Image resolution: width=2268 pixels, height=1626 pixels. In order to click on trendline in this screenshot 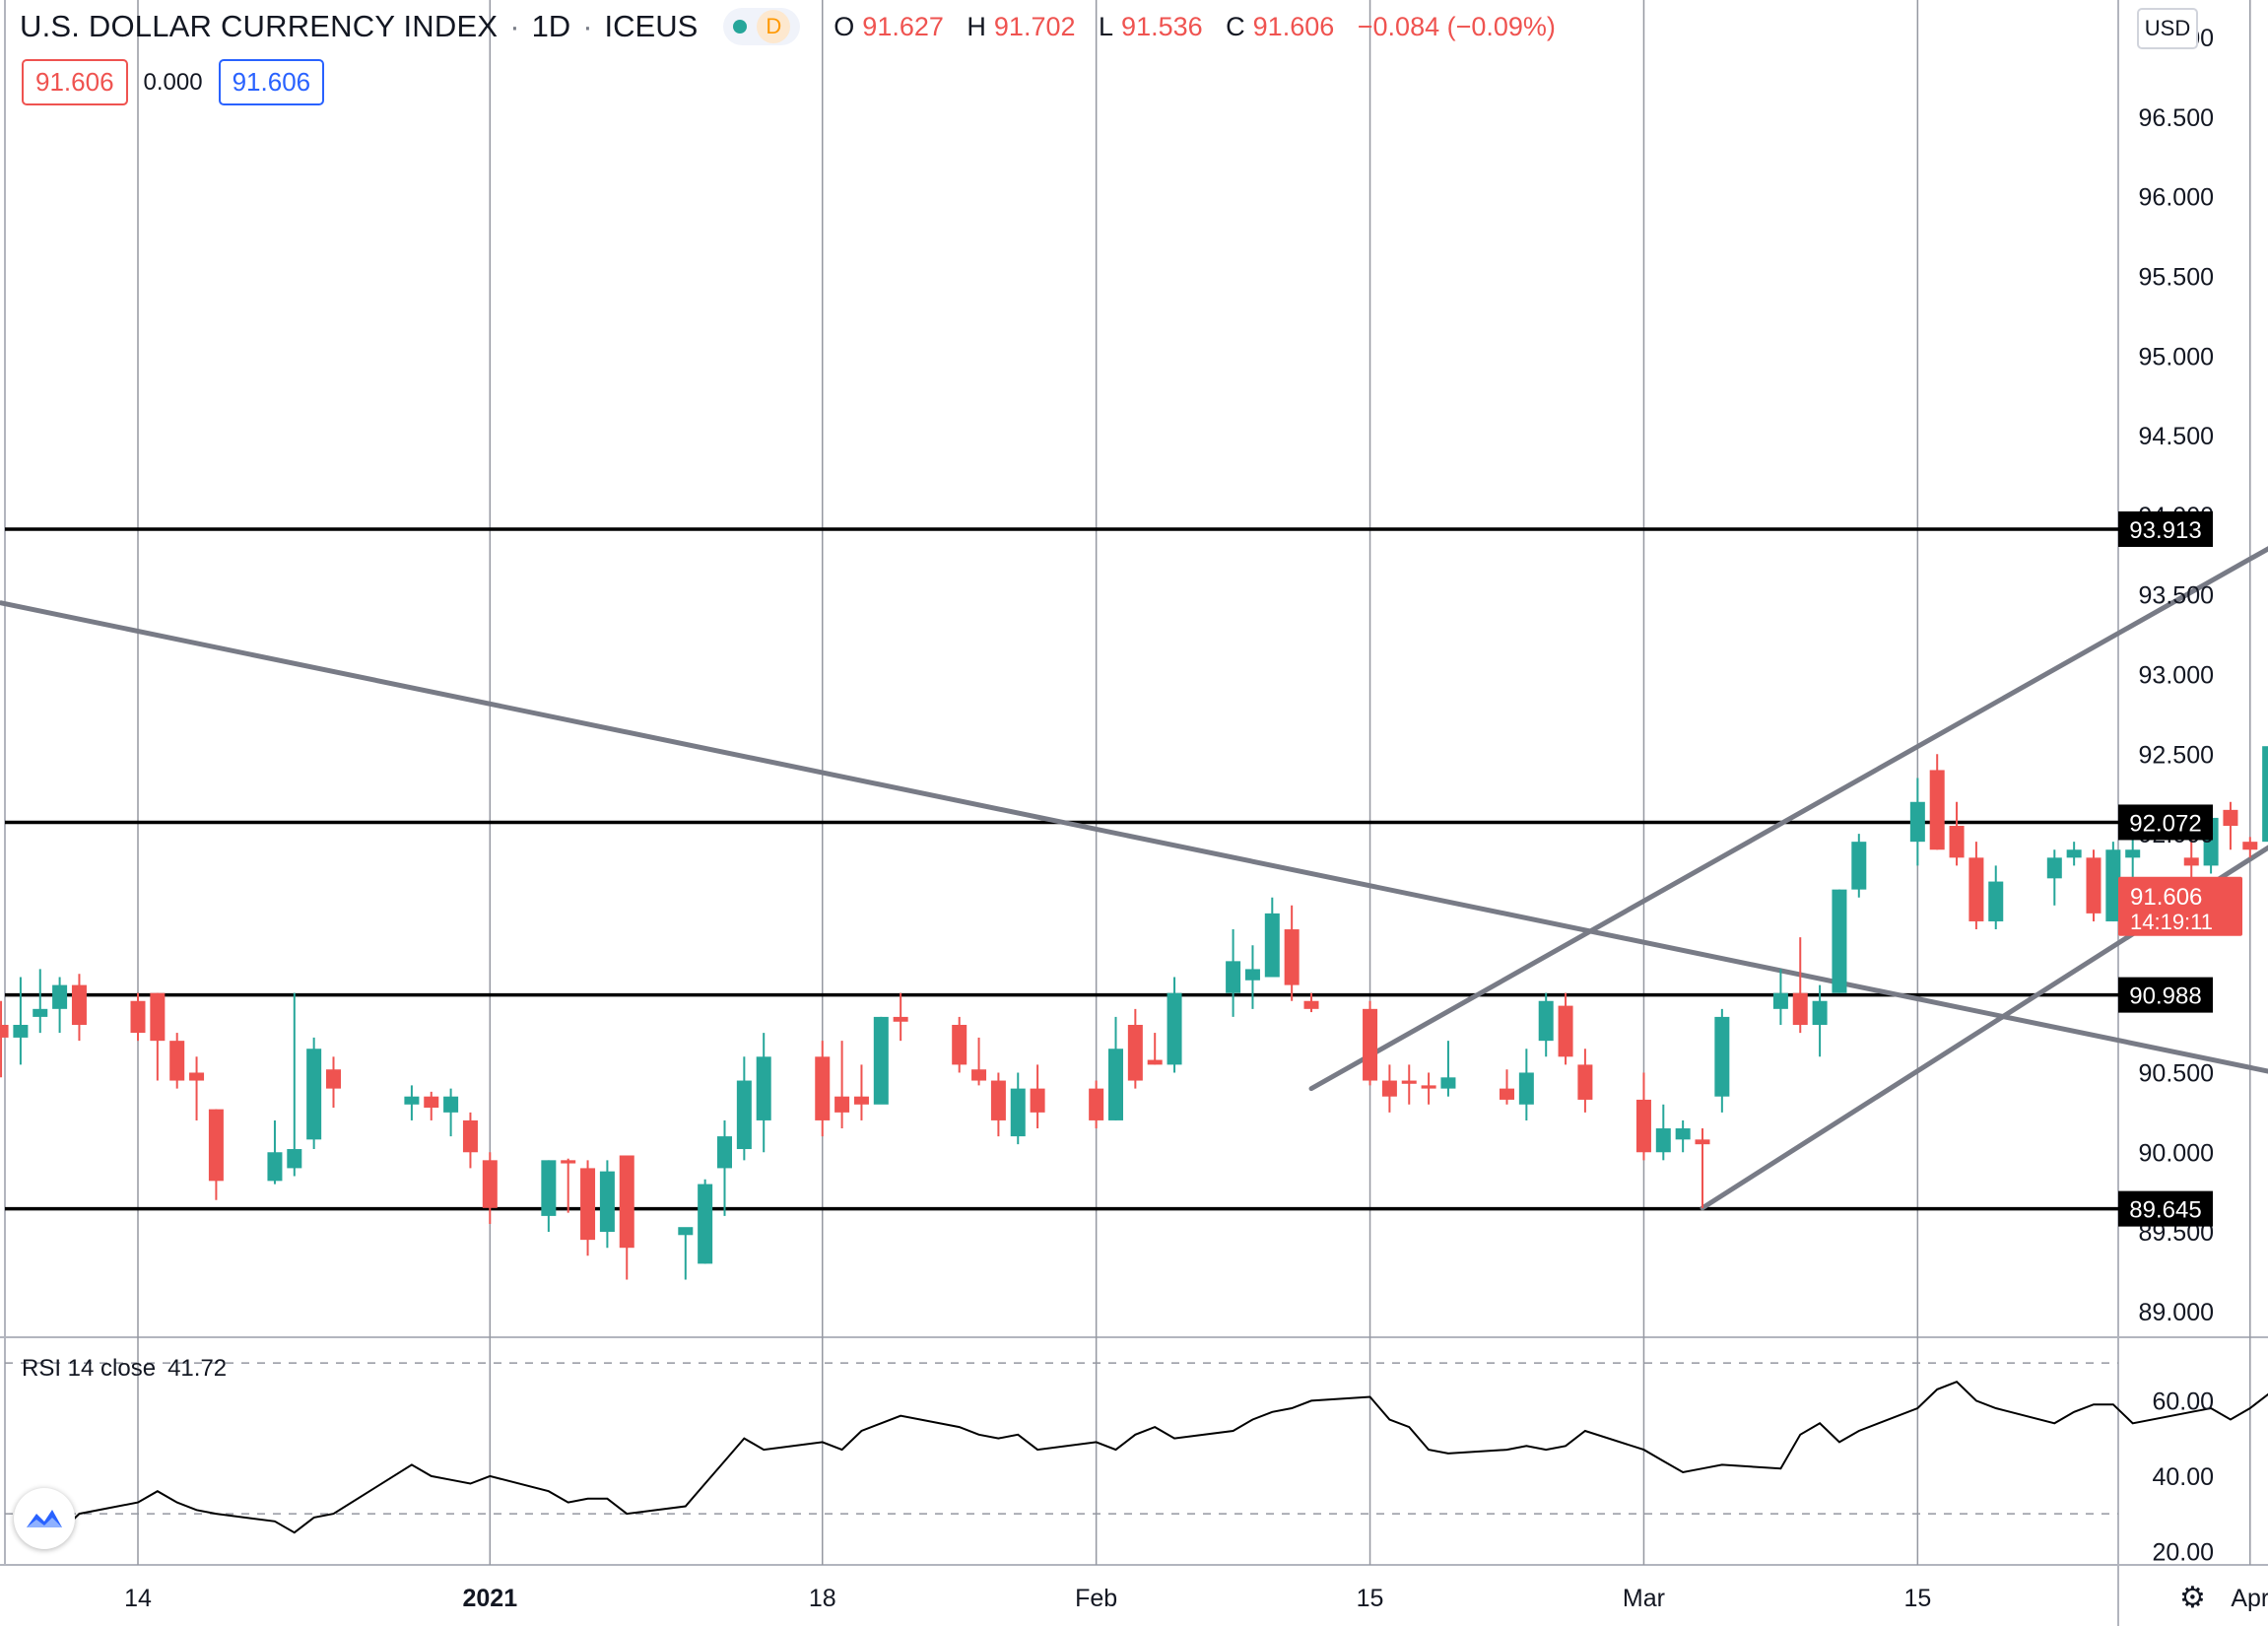, I will do `click(1984, 1028)`.